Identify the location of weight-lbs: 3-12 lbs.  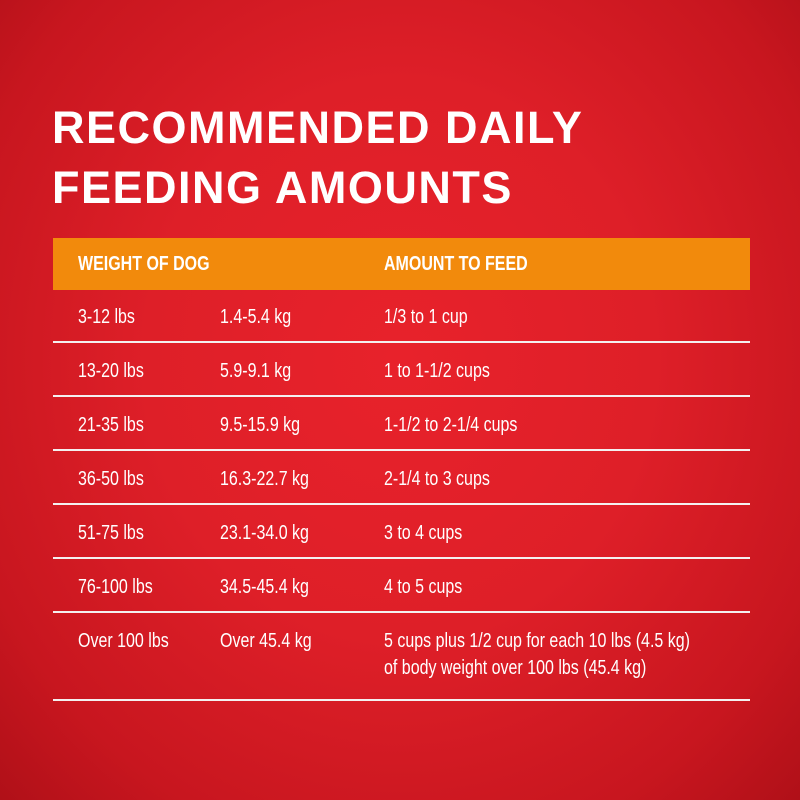
(106, 317).